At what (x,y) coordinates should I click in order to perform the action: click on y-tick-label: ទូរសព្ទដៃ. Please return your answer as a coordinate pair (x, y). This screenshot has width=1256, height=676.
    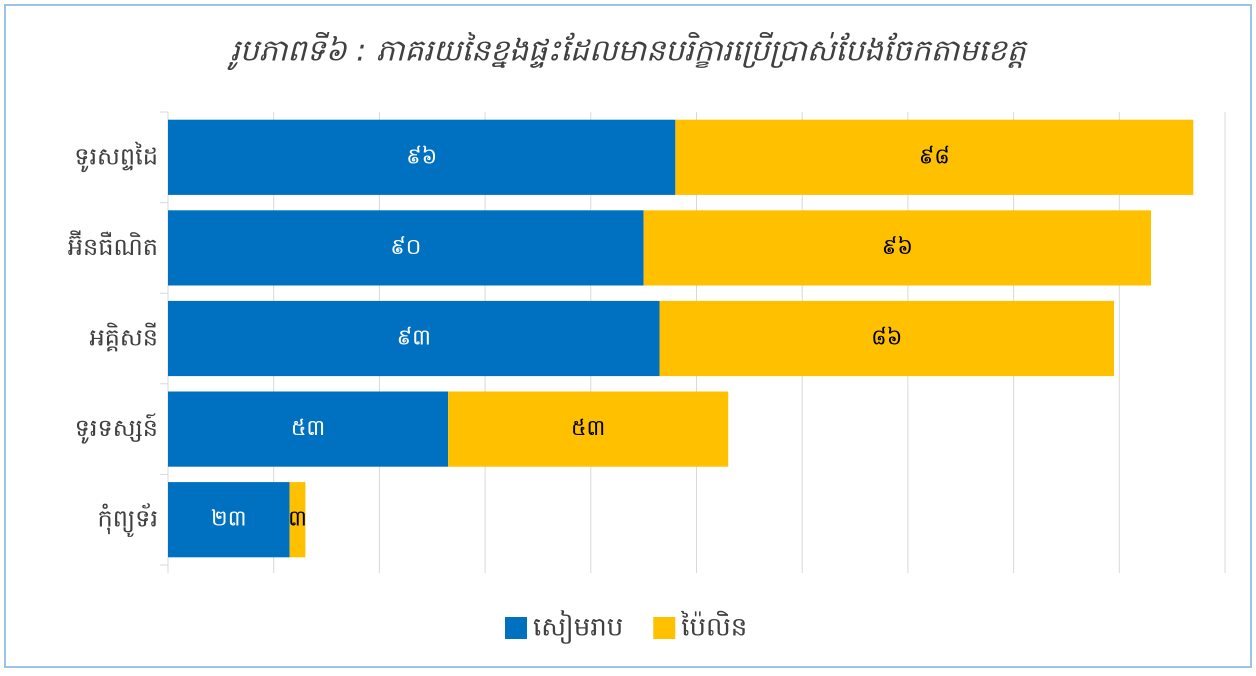
    Looking at the image, I should click on (116, 156).